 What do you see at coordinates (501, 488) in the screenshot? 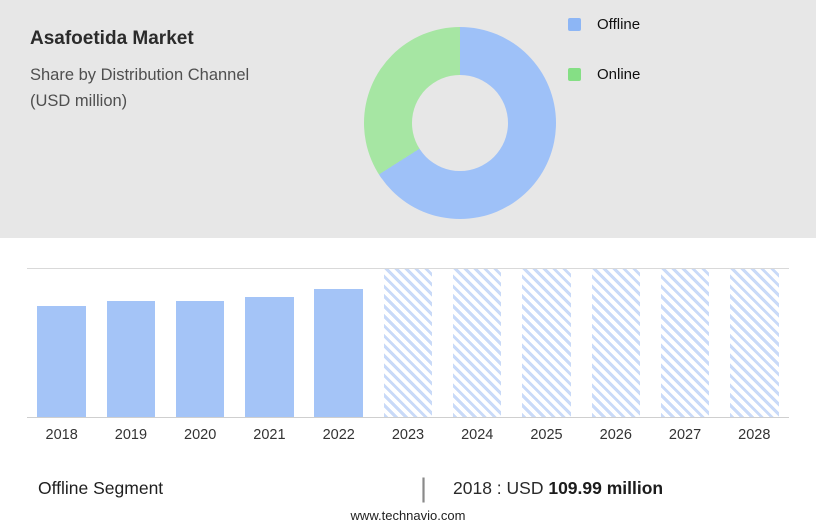
I see `stat-prefix: 2018 : USD` at bounding box center [501, 488].